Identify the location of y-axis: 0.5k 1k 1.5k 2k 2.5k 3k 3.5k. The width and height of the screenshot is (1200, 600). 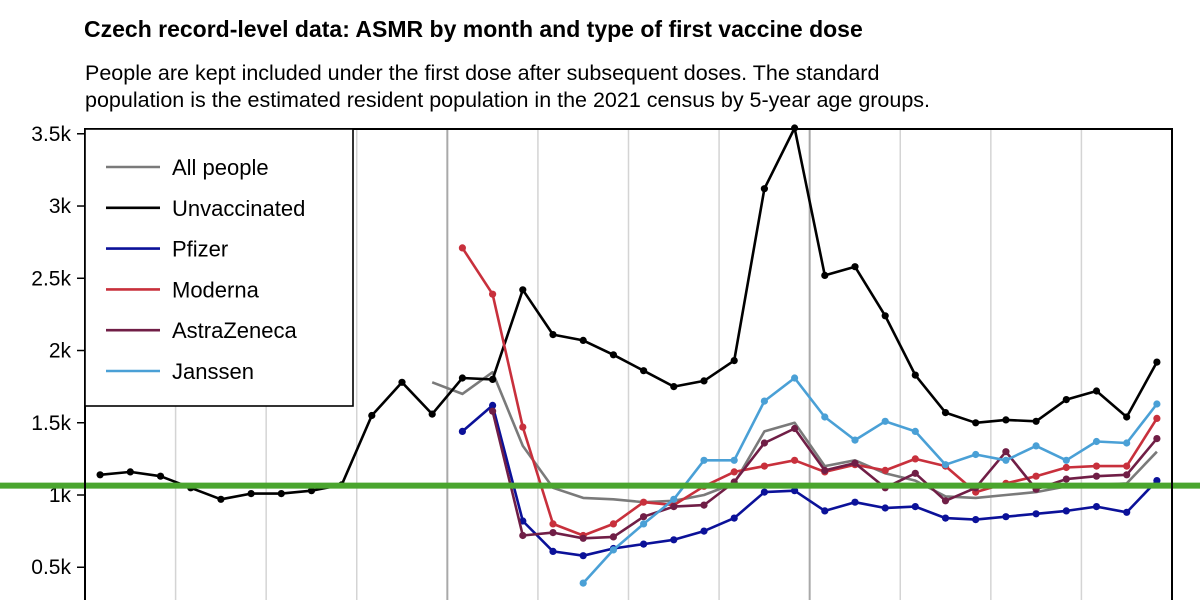
(58, 351).